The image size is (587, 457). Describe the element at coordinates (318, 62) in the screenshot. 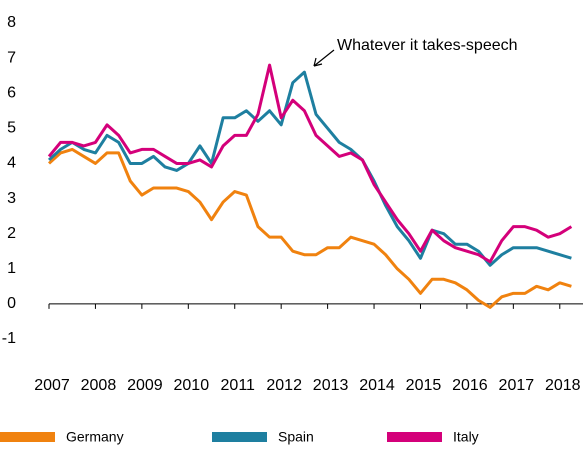

I see `annotation-arrowhead` at that location.